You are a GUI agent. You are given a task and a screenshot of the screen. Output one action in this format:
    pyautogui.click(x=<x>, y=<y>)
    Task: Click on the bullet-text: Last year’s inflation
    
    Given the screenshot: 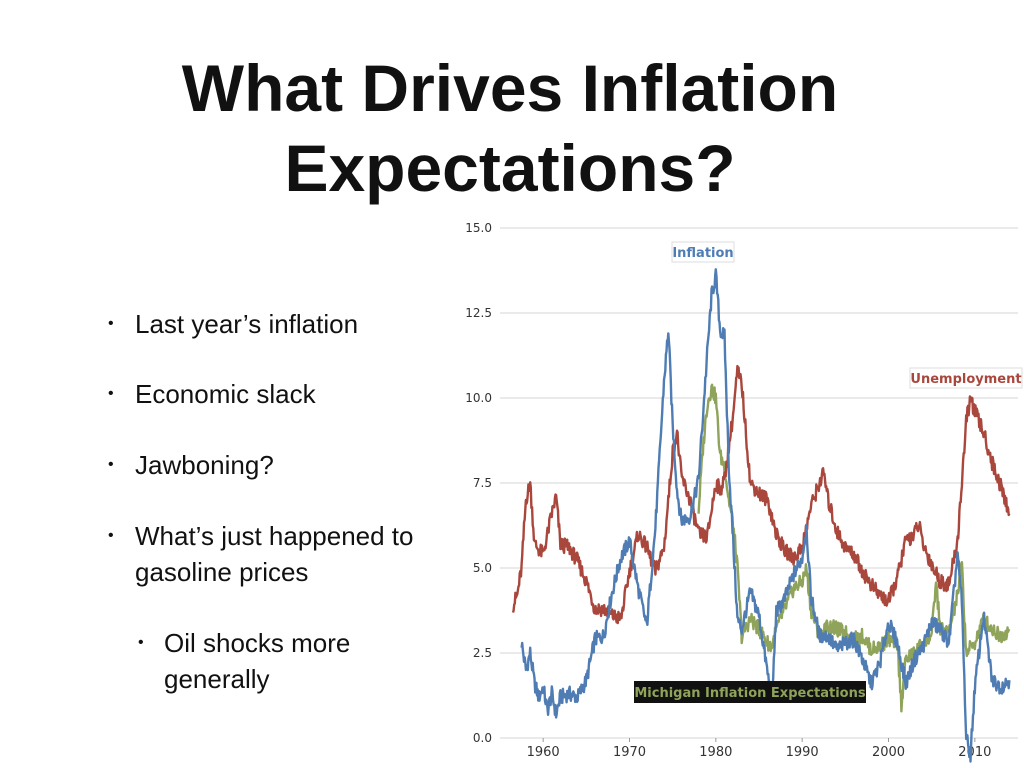 What is the action you would take?
    pyautogui.click(x=247, y=324)
    